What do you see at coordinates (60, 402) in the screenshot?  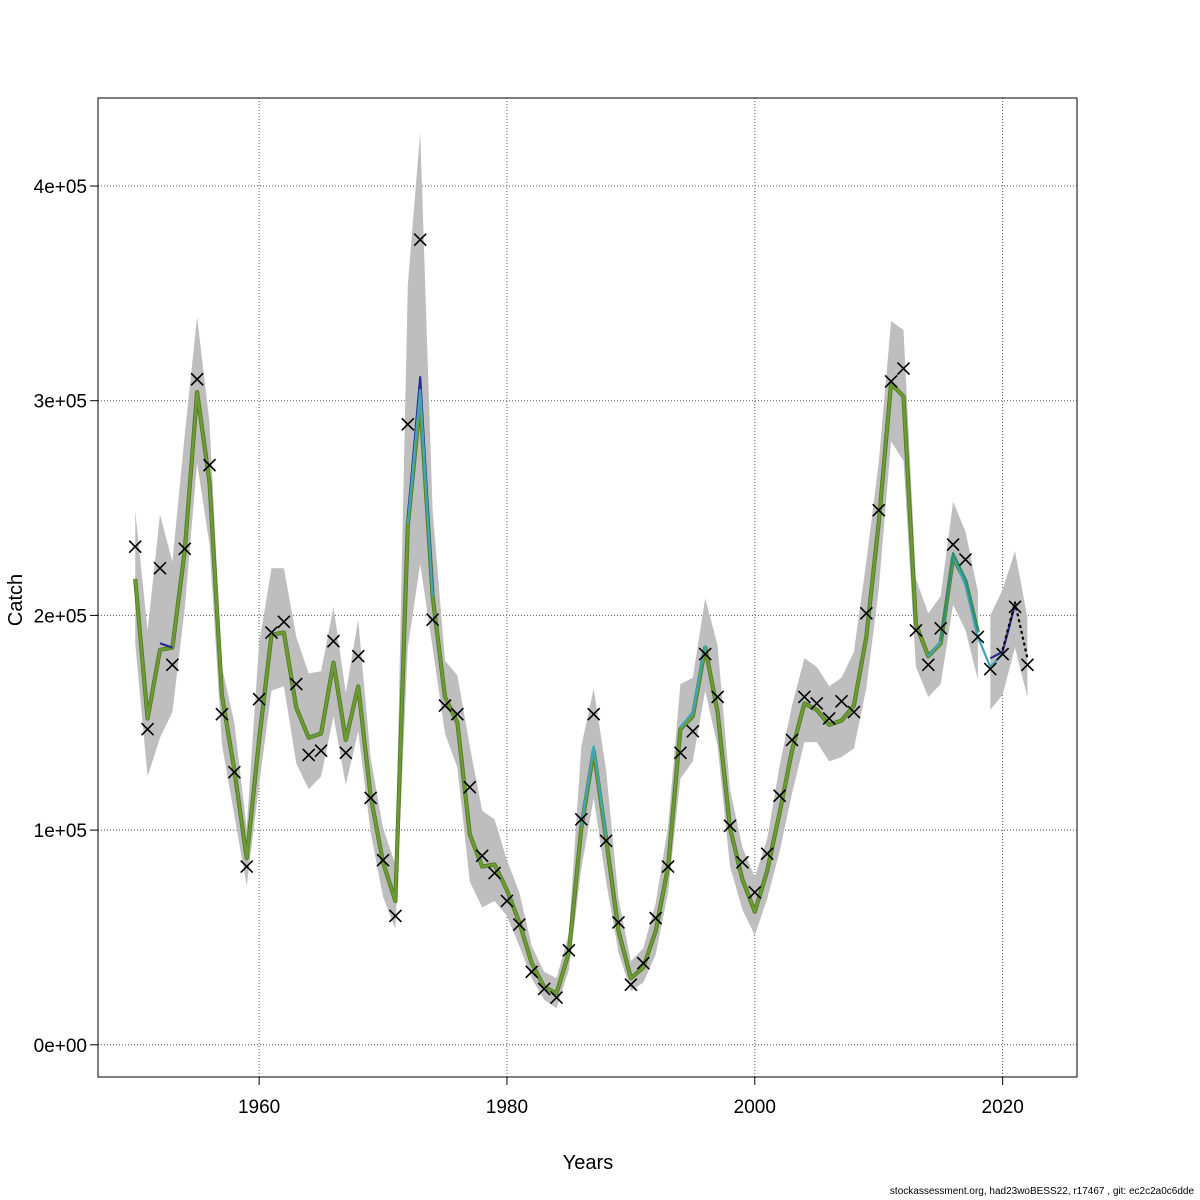 I see `y-tick-label: 3e+05` at bounding box center [60, 402].